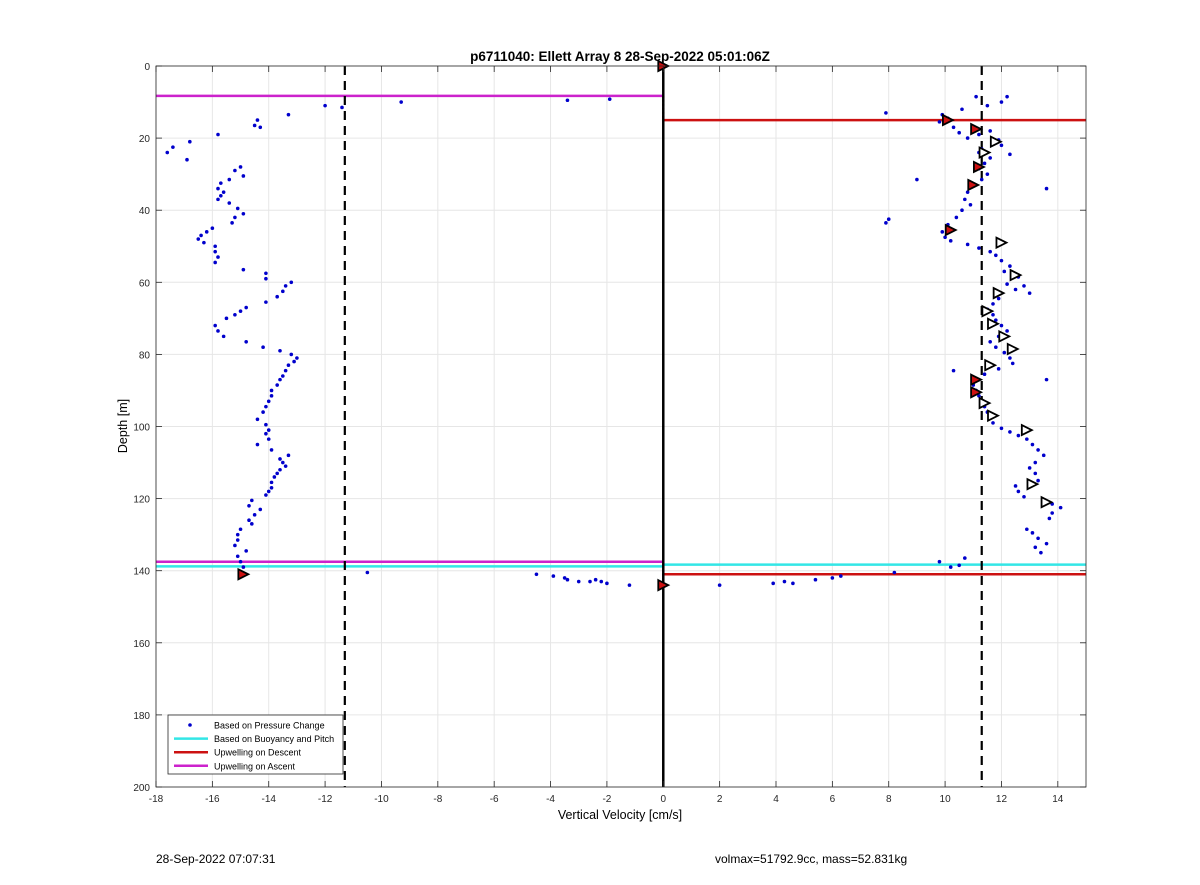 Image resolution: width=1200 pixels, height=885 pixels. I want to click on legend-swatch-dot, so click(190, 725).